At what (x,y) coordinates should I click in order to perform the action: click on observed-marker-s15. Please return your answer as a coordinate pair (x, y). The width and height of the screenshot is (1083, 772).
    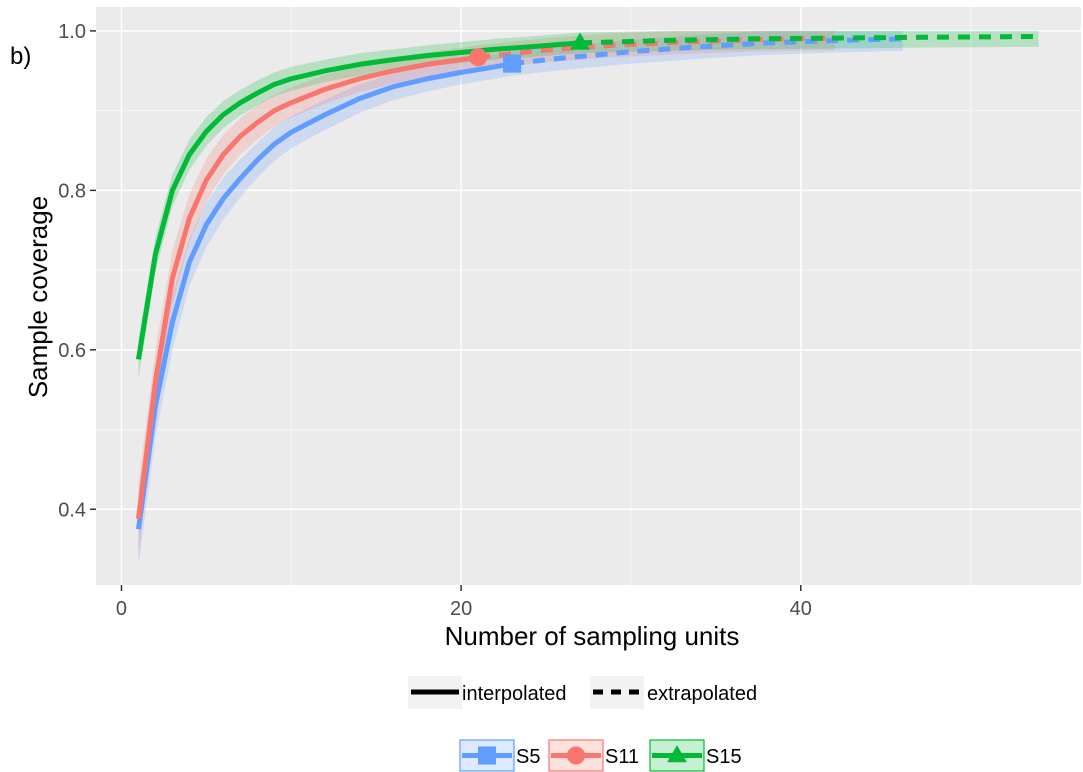
    Looking at the image, I should click on (580, 41).